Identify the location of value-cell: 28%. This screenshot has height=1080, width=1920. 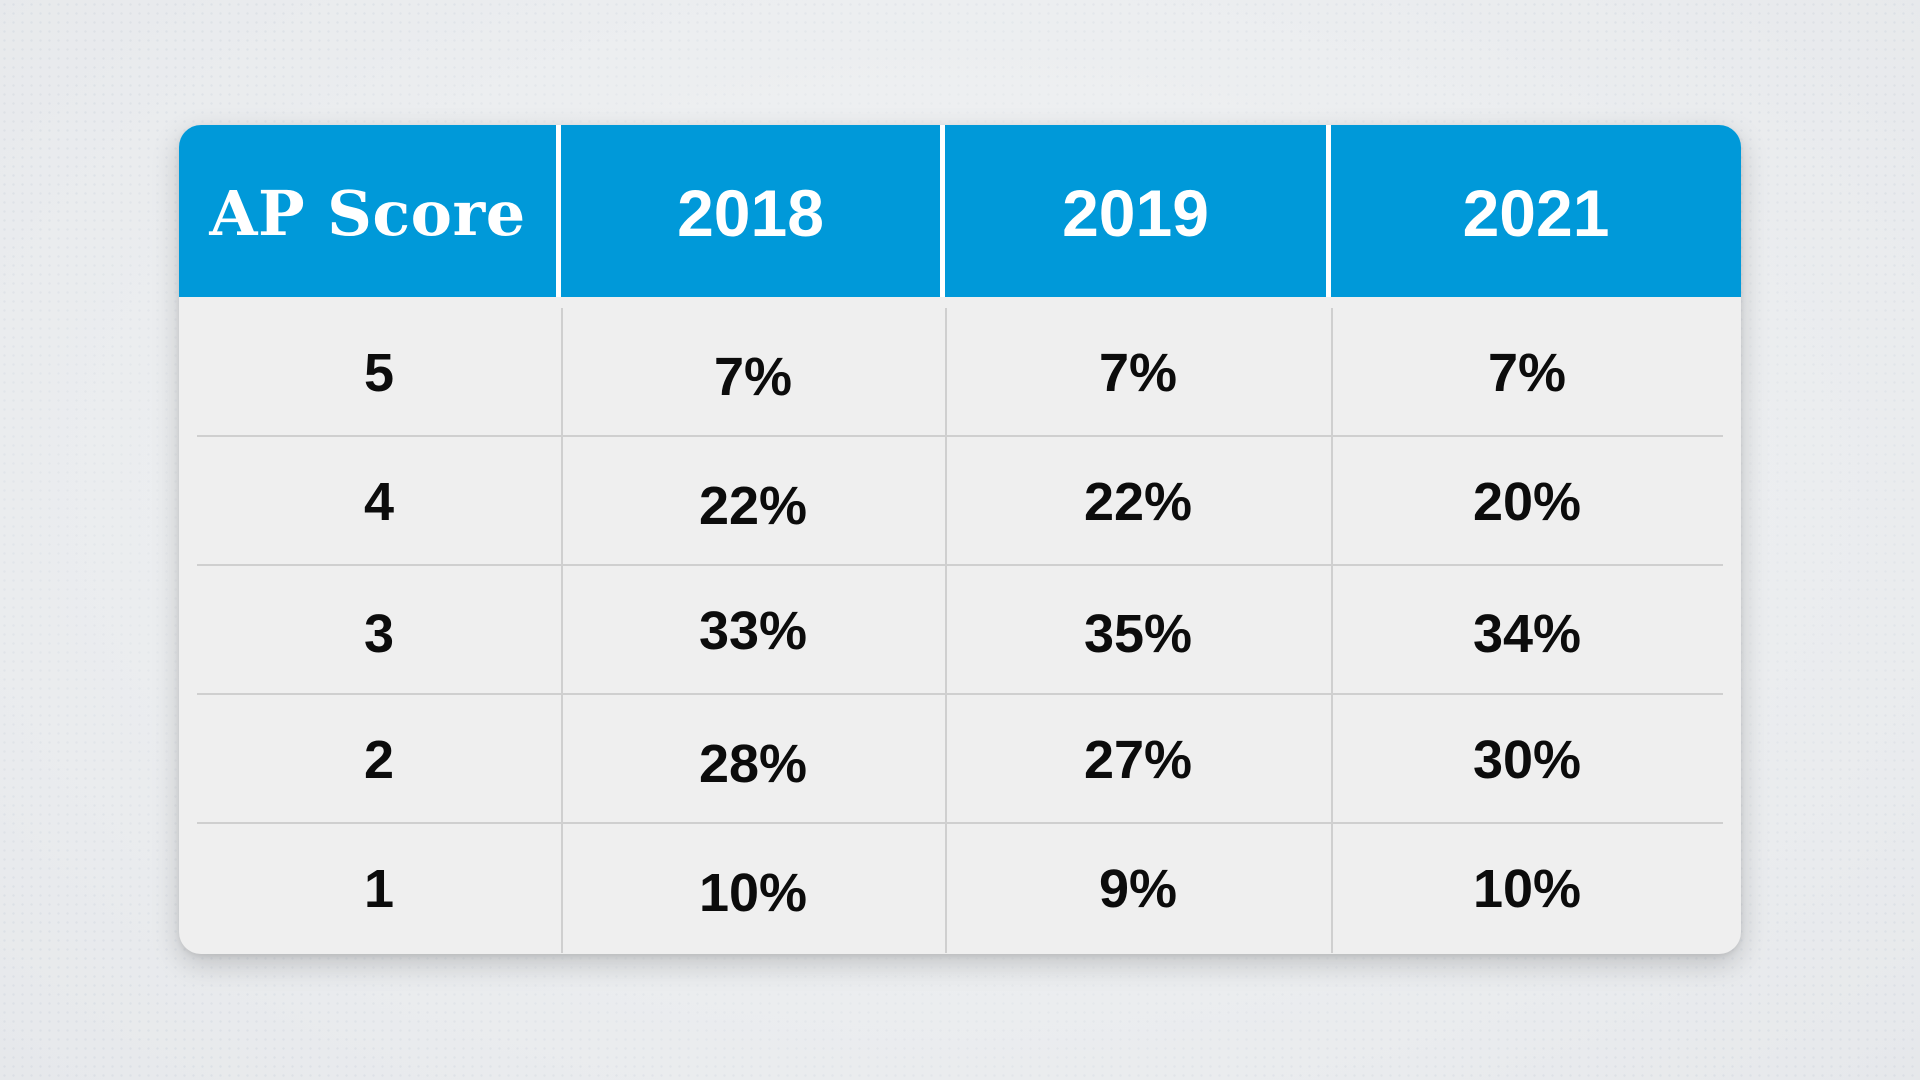
(753, 759).